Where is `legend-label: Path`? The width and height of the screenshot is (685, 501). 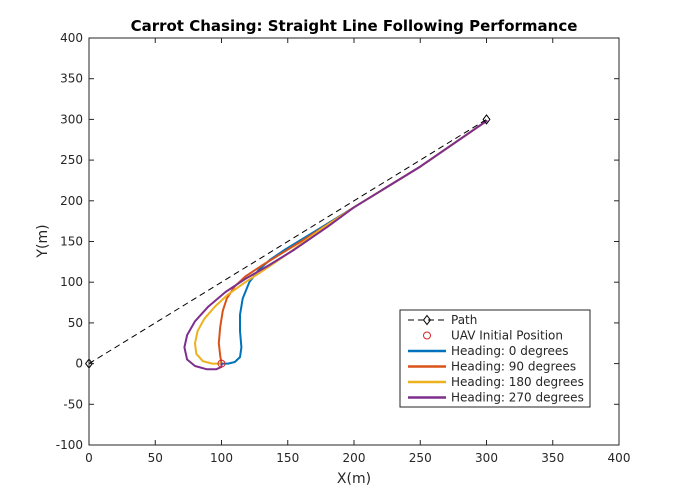 legend-label: Path is located at coordinates (464, 320).